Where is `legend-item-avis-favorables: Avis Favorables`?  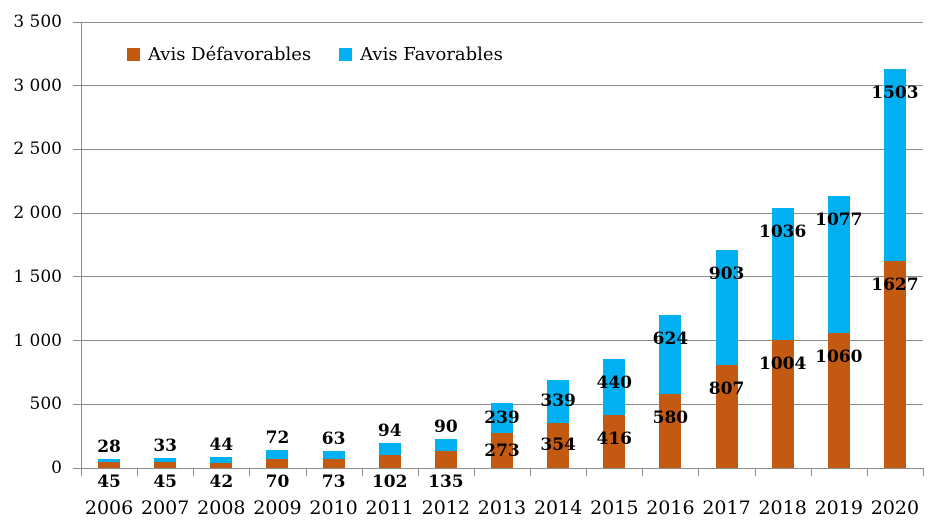 legend-item-avis-favorables: Avis Favorables is located at coordinates (421, 54).